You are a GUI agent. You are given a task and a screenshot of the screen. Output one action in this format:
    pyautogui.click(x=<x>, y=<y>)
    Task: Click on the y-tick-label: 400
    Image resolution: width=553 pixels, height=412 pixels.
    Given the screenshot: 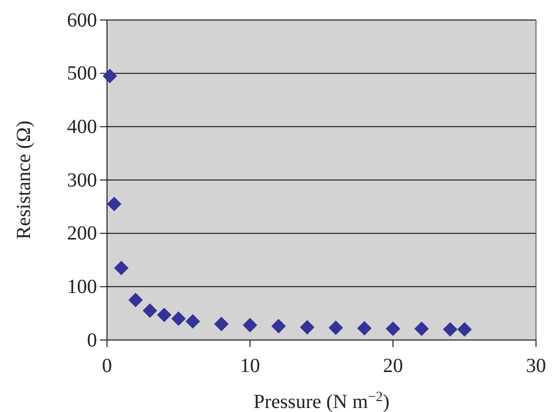 What is the action you would take?
    pyautogui.click(x=82, y=127)
    